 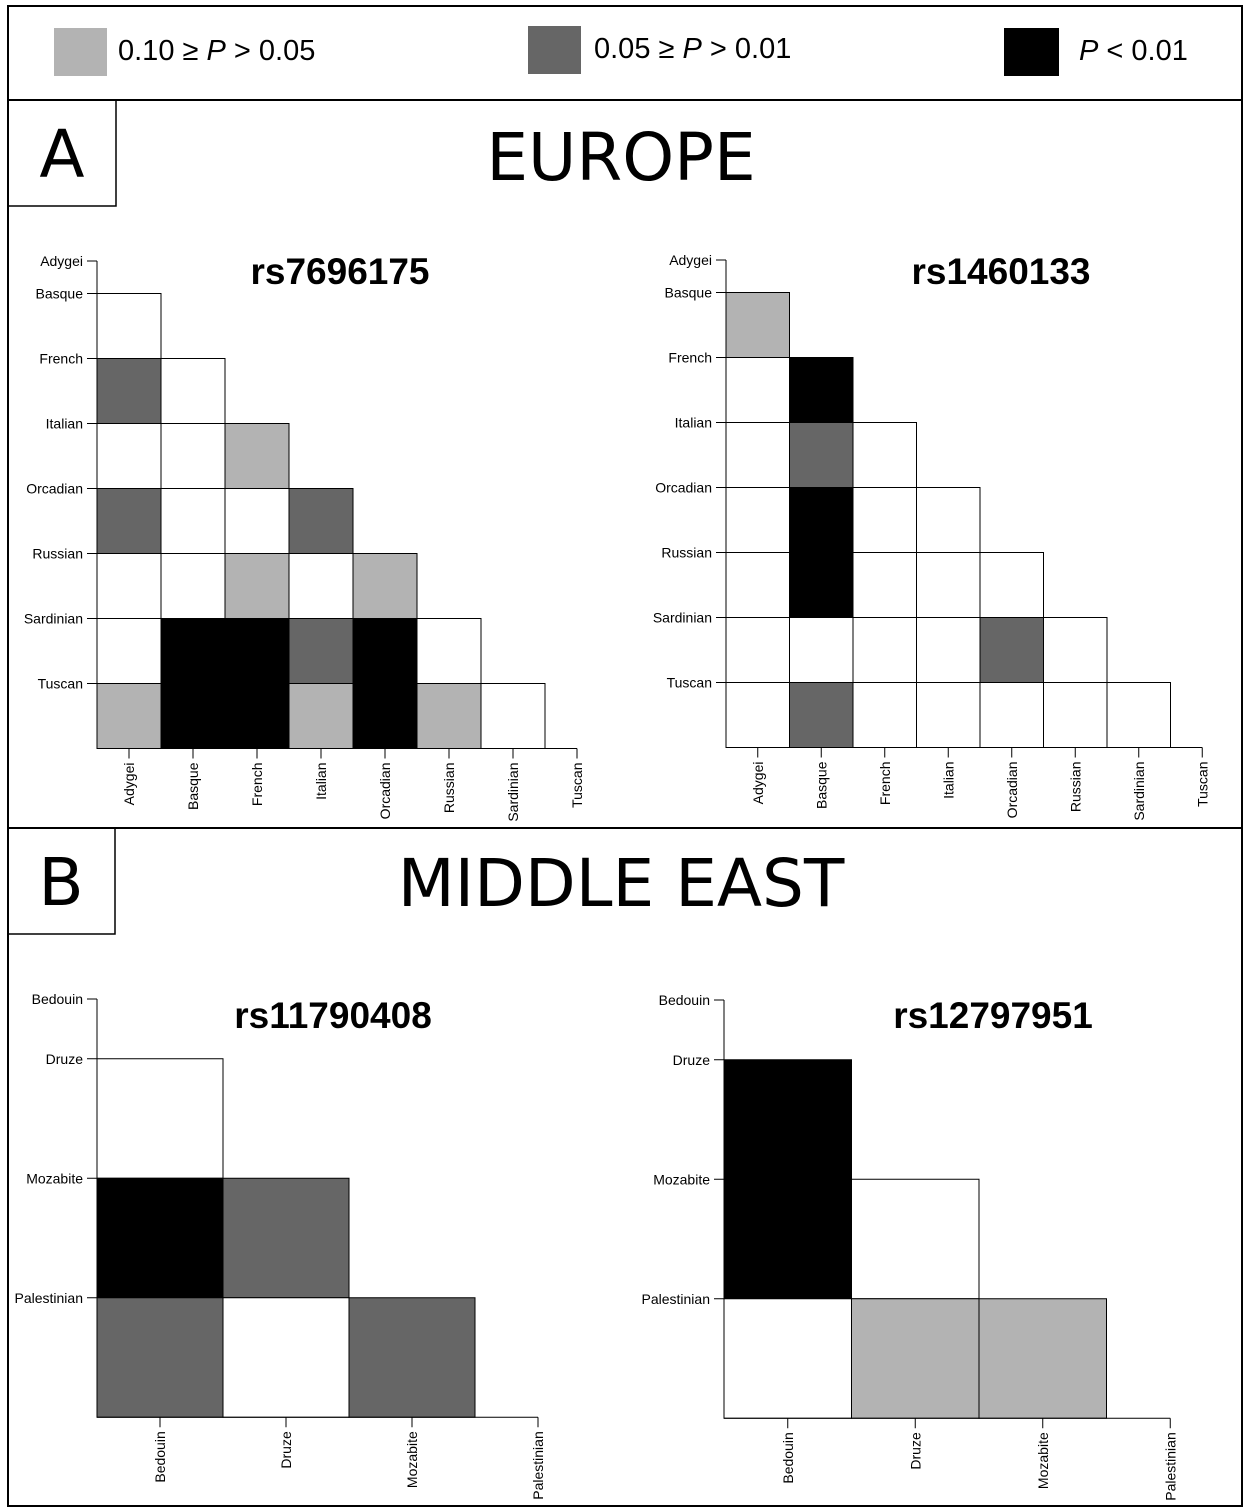 What do you see at coordinates (884, 585) in the screenshot?
I see `heatmap-cell-Russian-French` at bounding box center [884, 585].